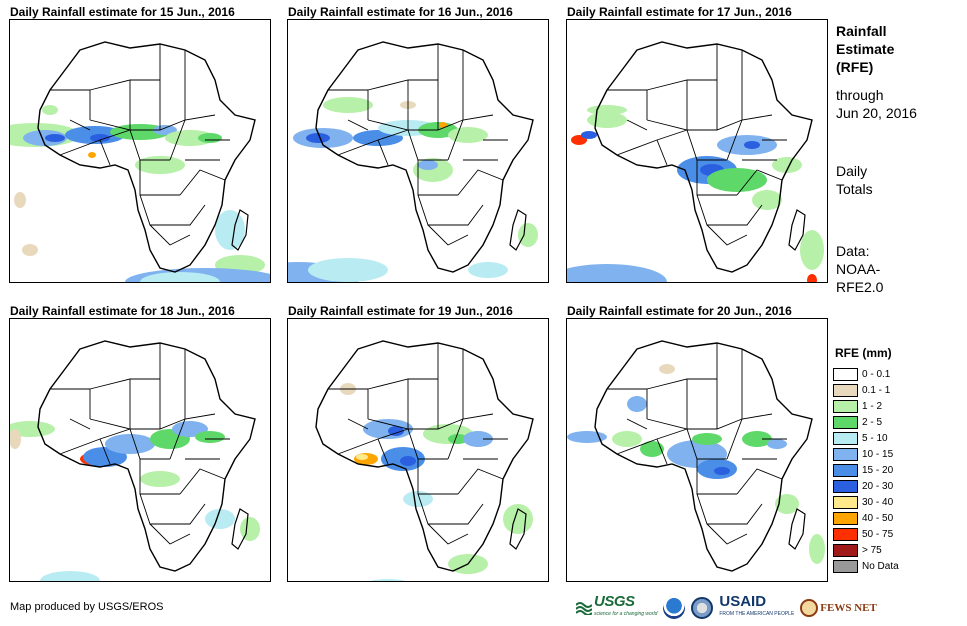 This screenshot has width=967, height=626. What do you see at coordinates (865, 49) in the screenshot?
I see `side-title-line: Estimate` at bounding box center [865, 49].